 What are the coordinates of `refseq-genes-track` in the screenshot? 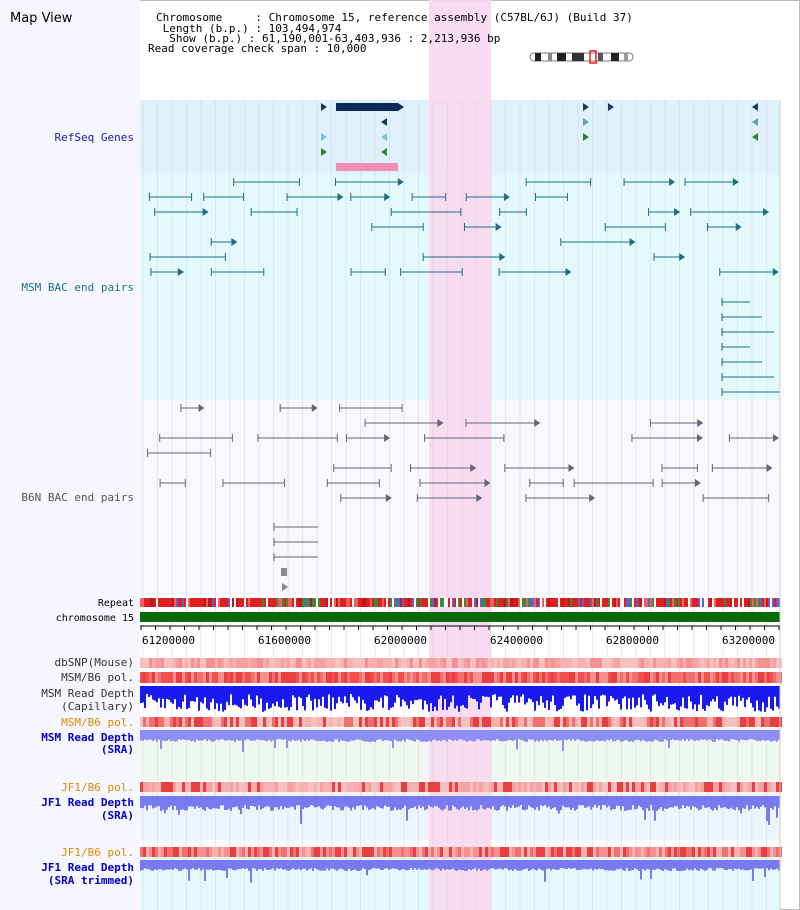 It's located at (539, 137).